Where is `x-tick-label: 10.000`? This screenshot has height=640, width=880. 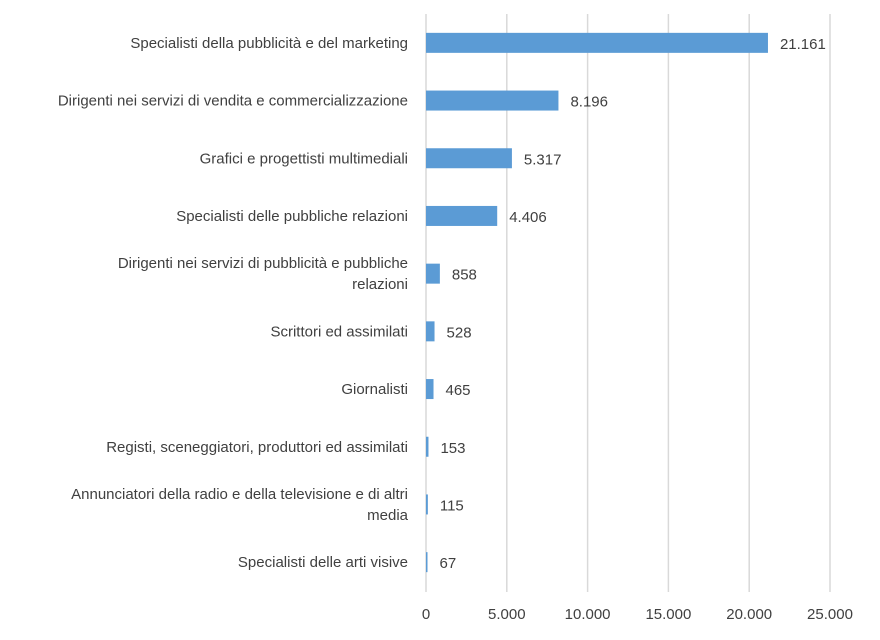
x-tick-label: 10.000 is located at coordinates (588, 614).